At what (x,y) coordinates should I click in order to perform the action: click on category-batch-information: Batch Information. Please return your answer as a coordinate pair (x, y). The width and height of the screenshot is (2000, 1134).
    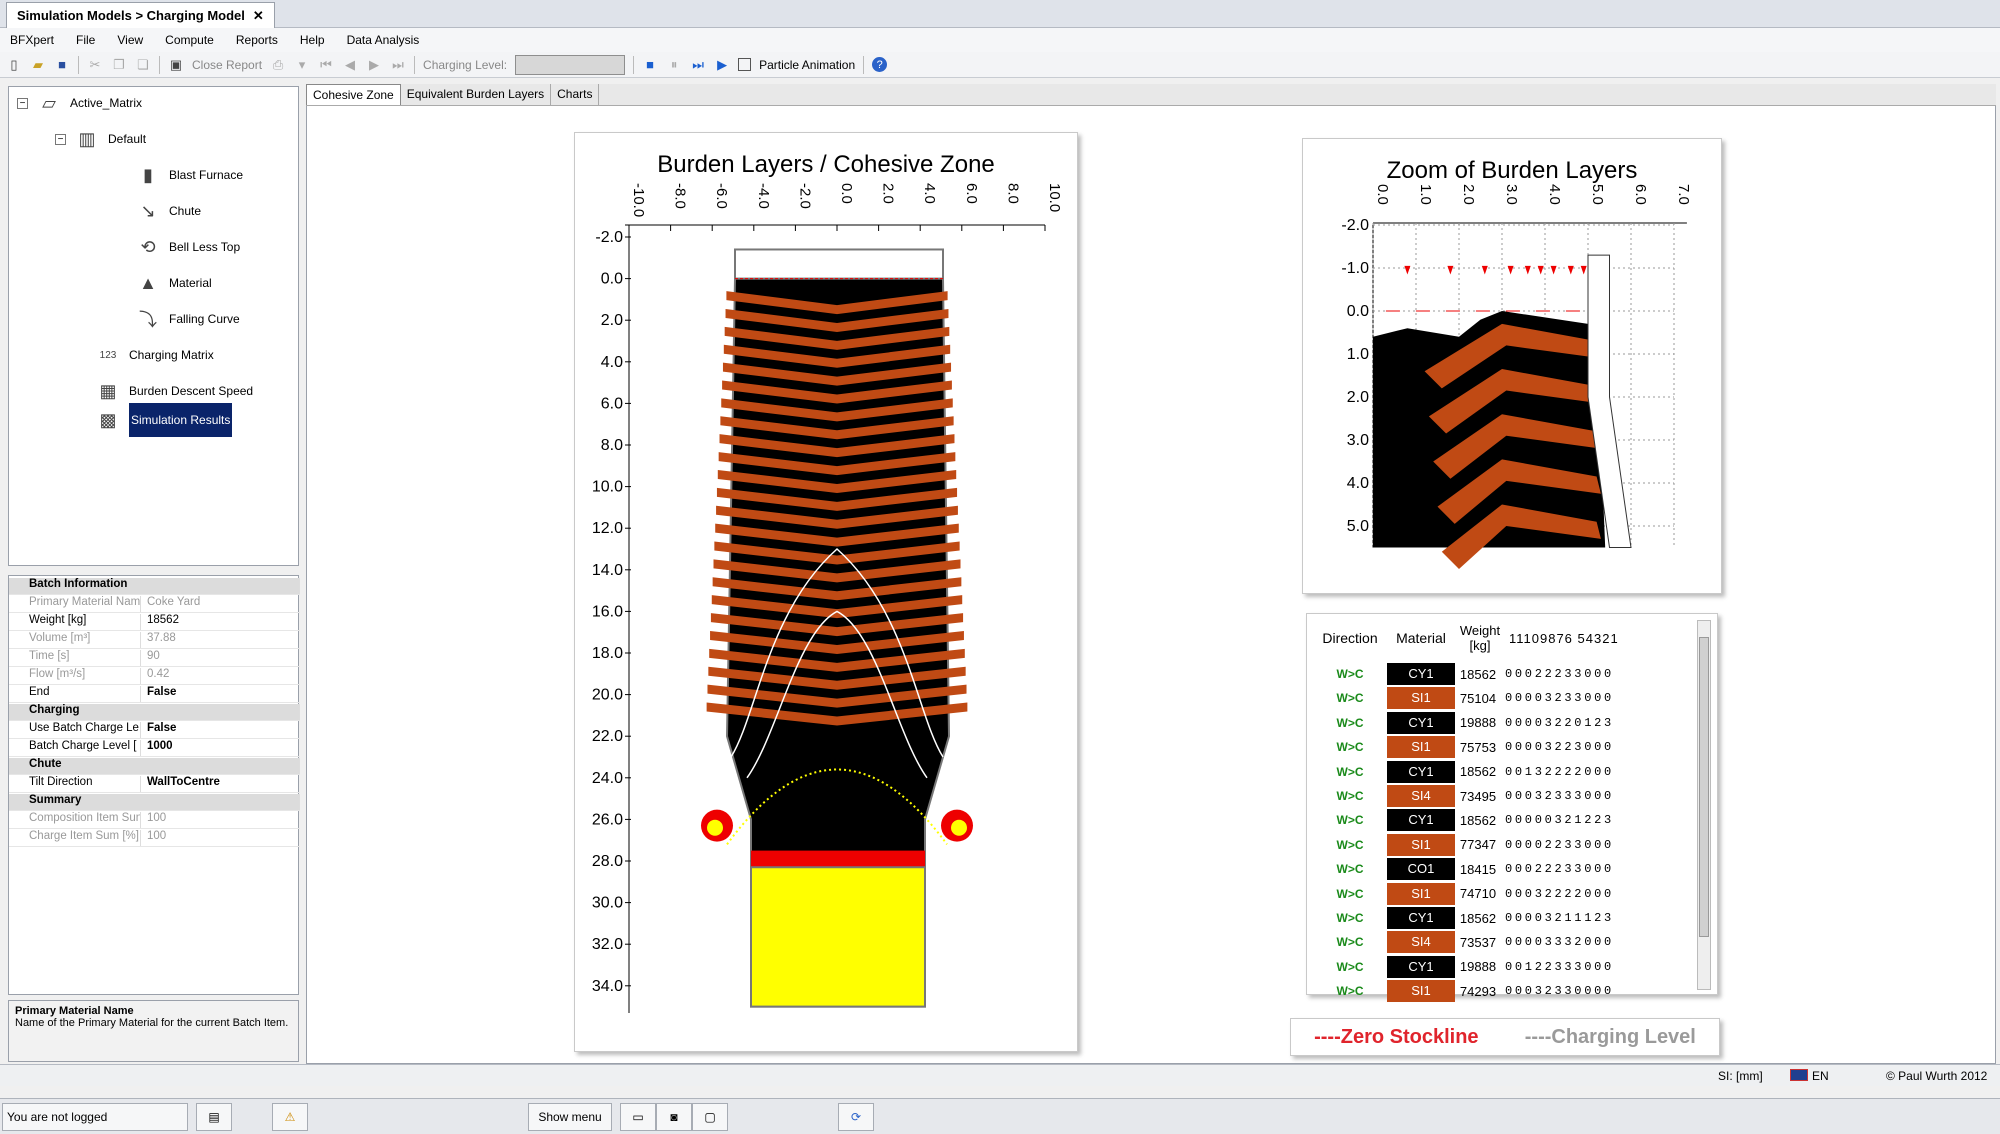
    Looking at the image, I should click on (154, 586).